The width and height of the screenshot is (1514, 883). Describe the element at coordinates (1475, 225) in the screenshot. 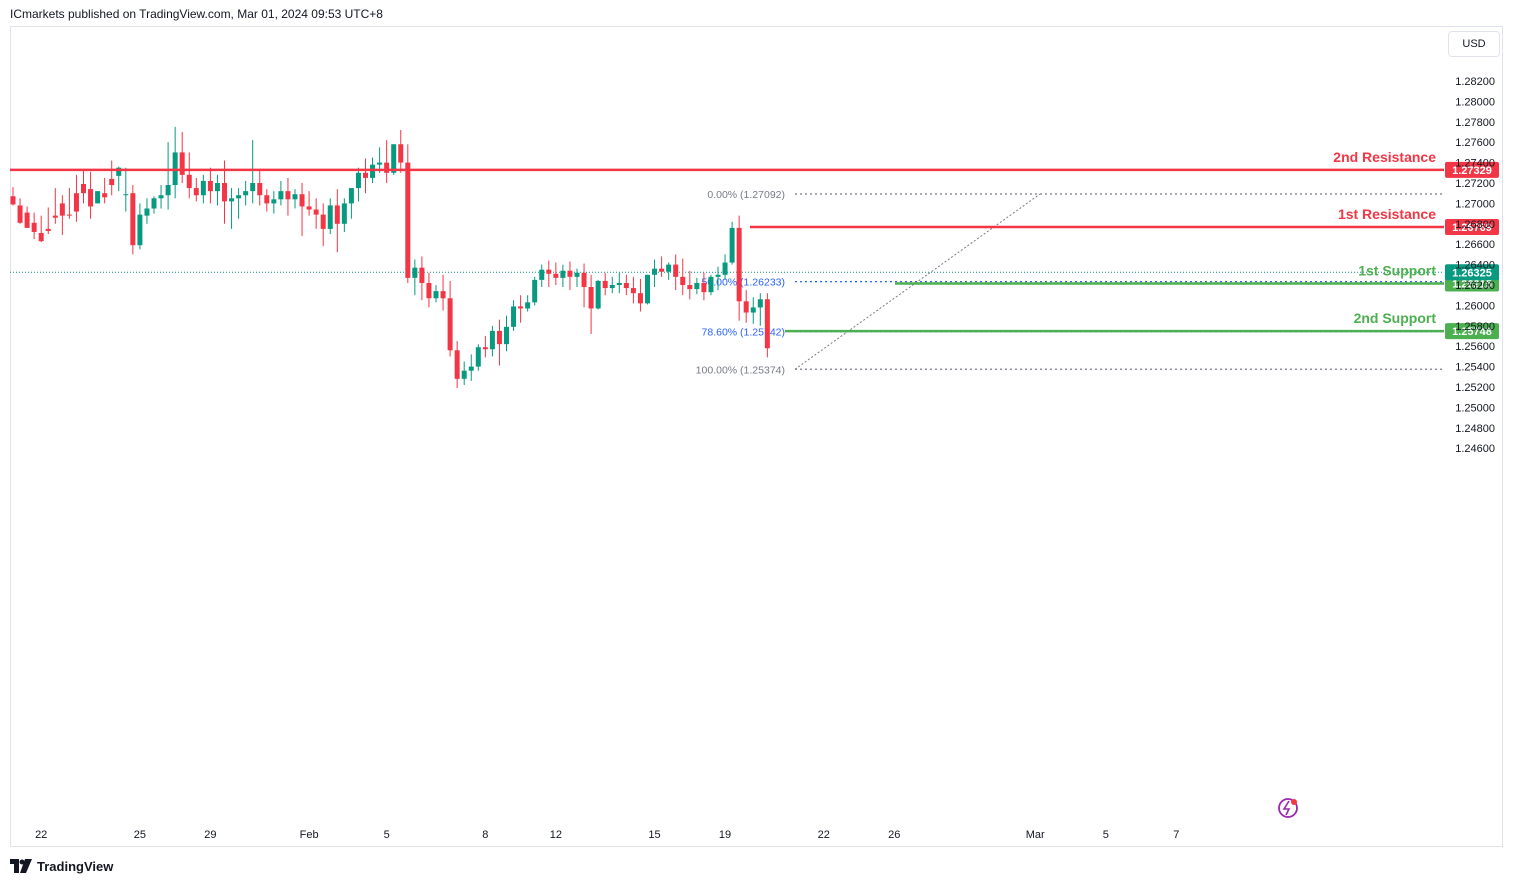

I see `y-tick-label: 1.26800` at that location.